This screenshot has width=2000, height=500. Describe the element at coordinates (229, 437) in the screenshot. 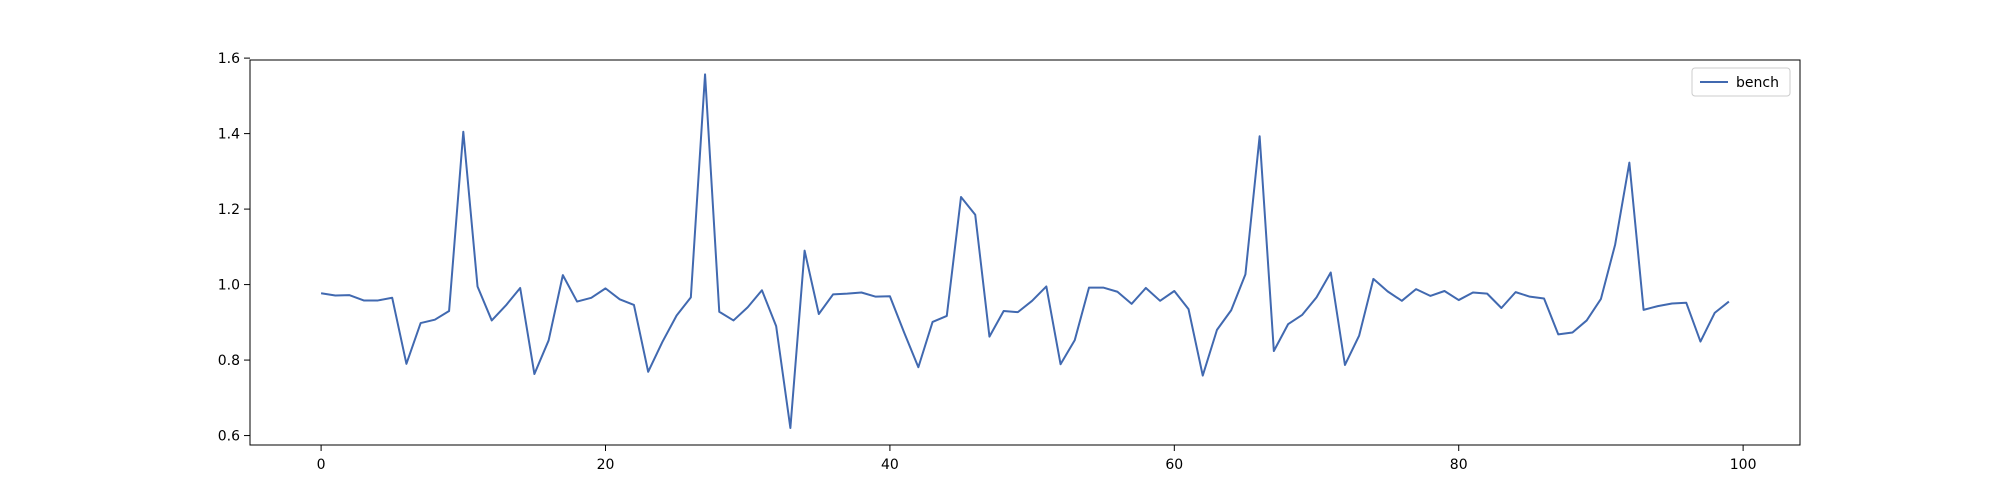

I see `y-tick-label: 0.6` at that location.